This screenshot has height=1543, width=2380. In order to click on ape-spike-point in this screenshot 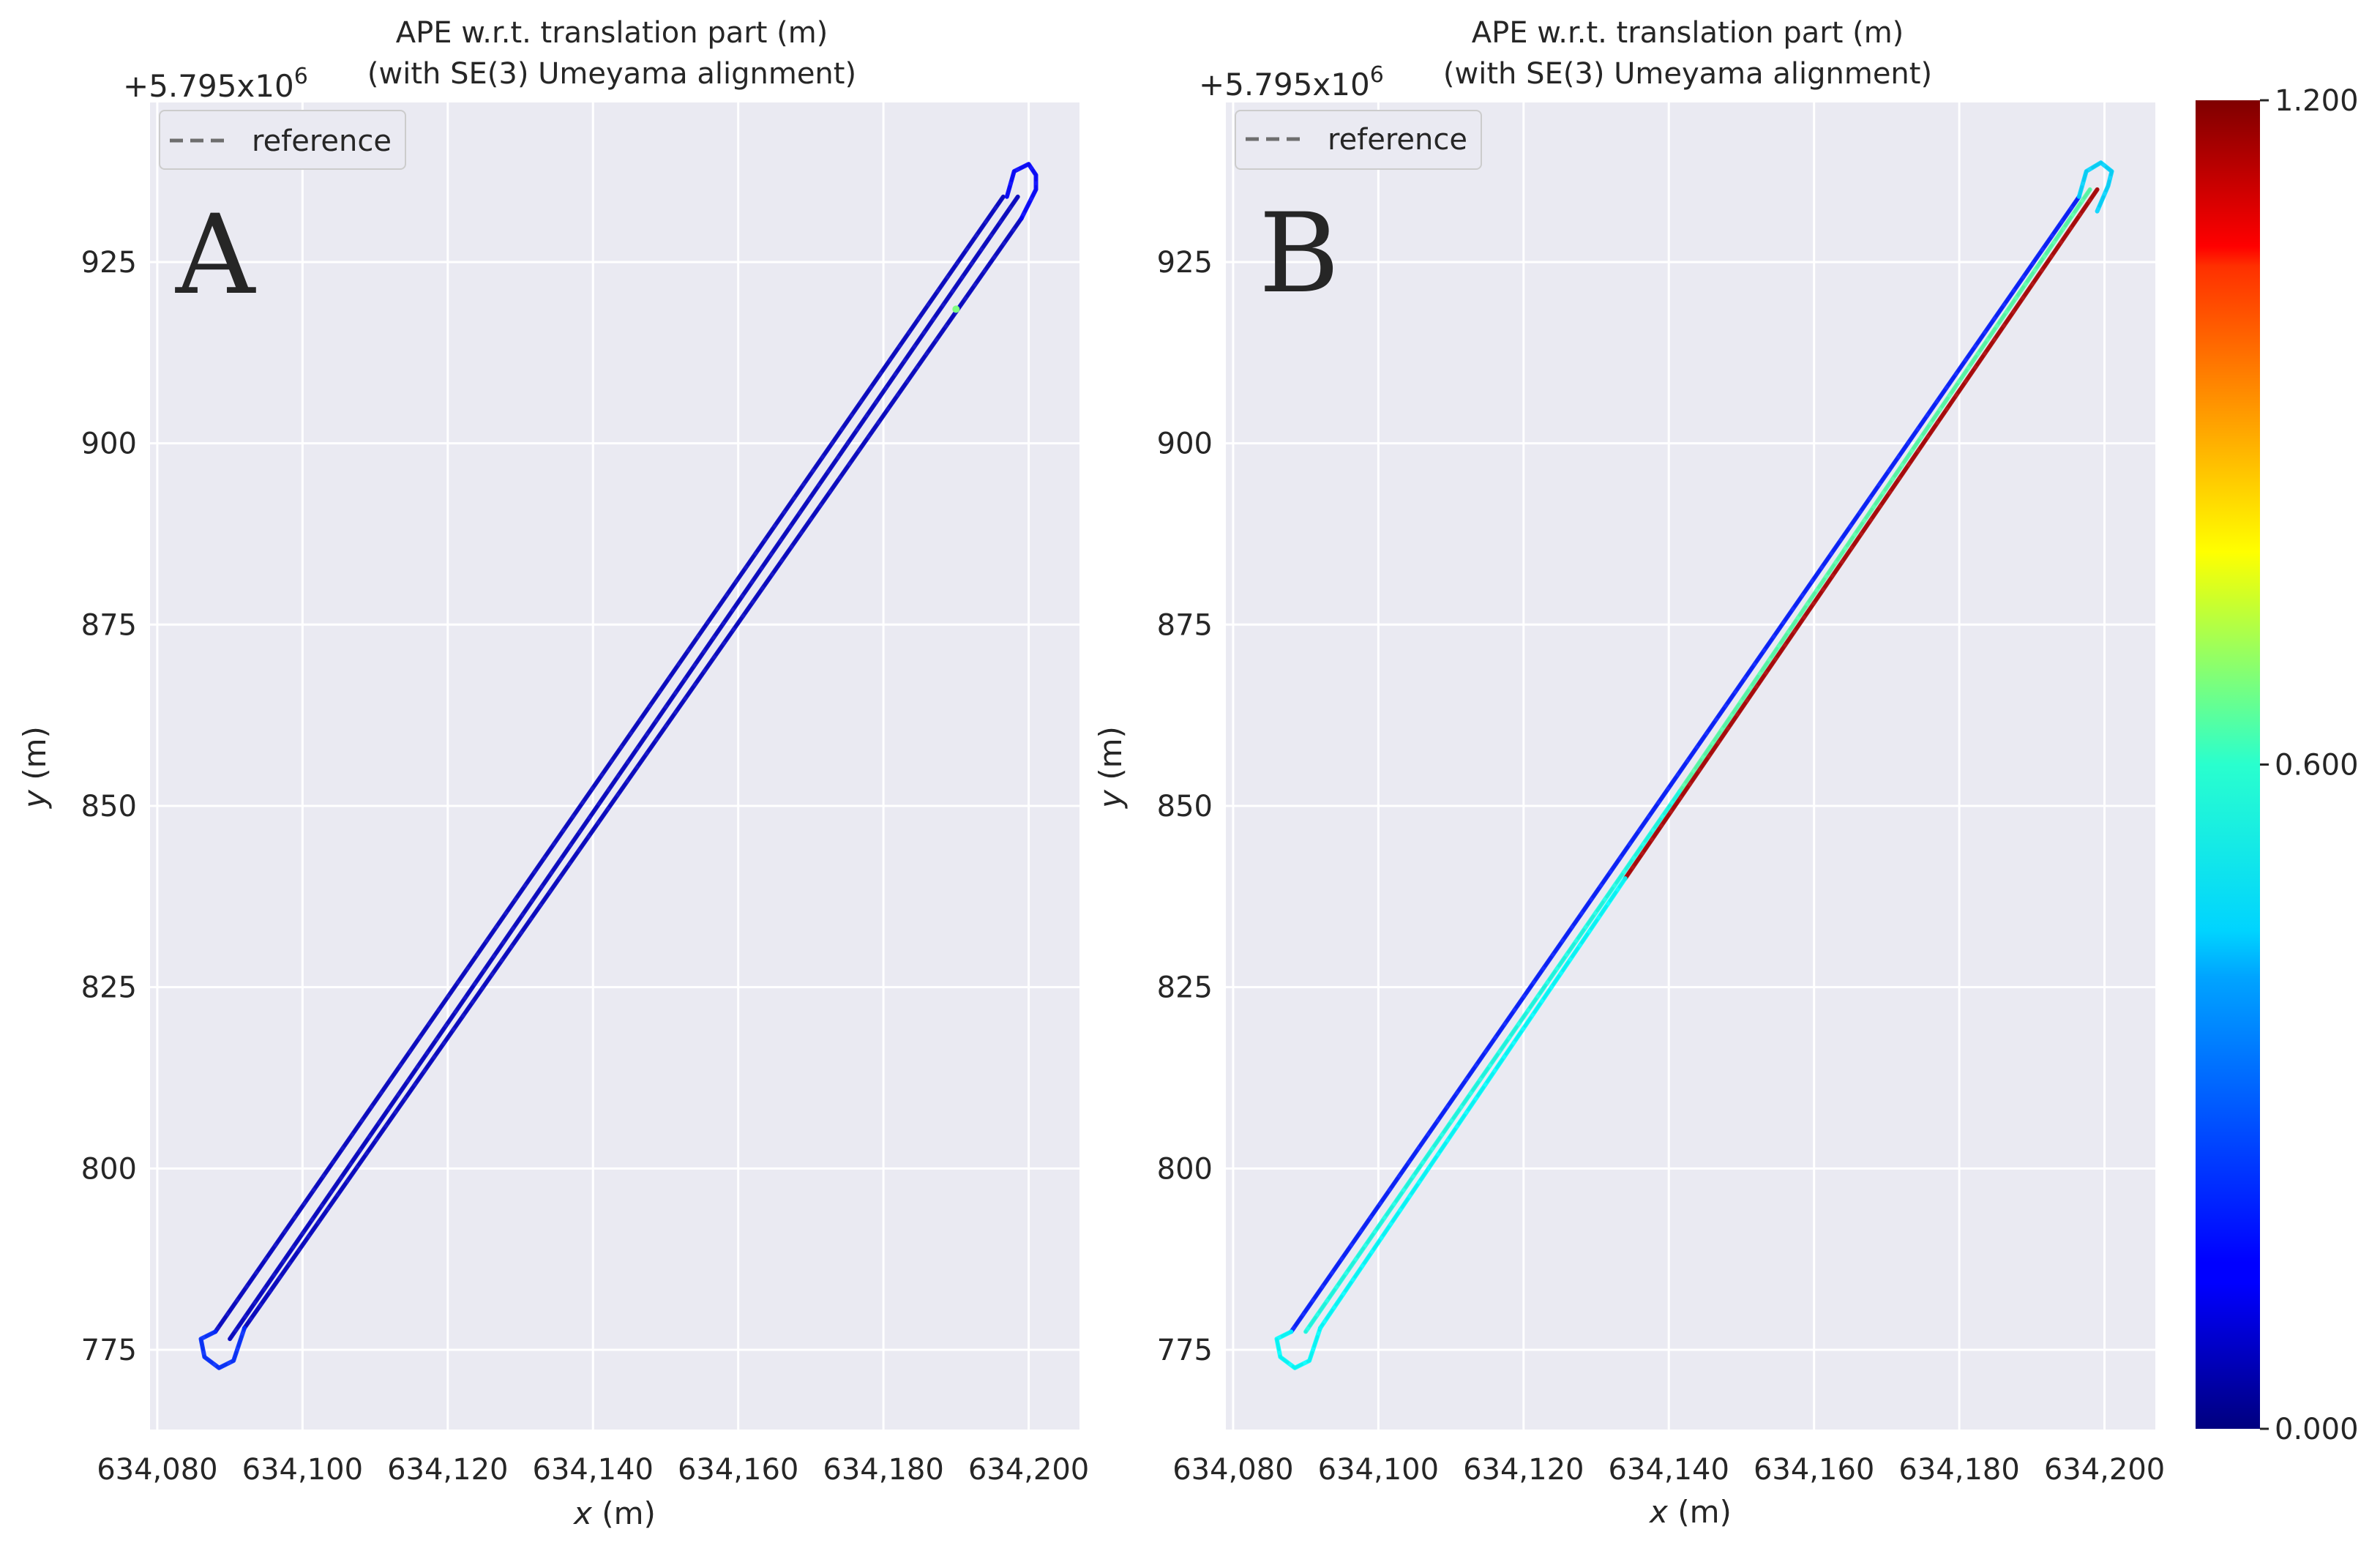, I will do `click(956, 309)`.